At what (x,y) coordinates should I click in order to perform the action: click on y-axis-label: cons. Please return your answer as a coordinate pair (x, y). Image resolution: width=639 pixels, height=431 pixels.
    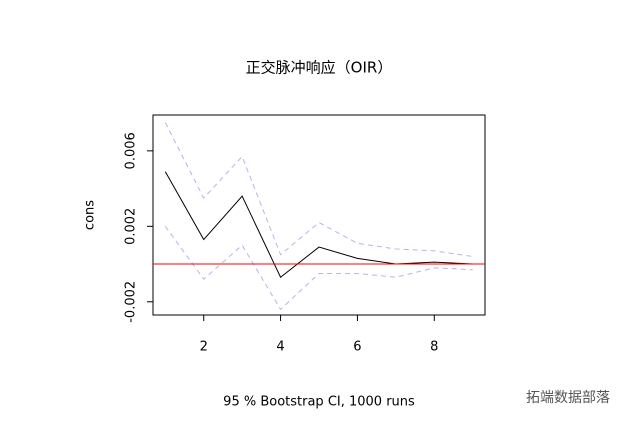
    Looking at the image, I should click on (90, 215).